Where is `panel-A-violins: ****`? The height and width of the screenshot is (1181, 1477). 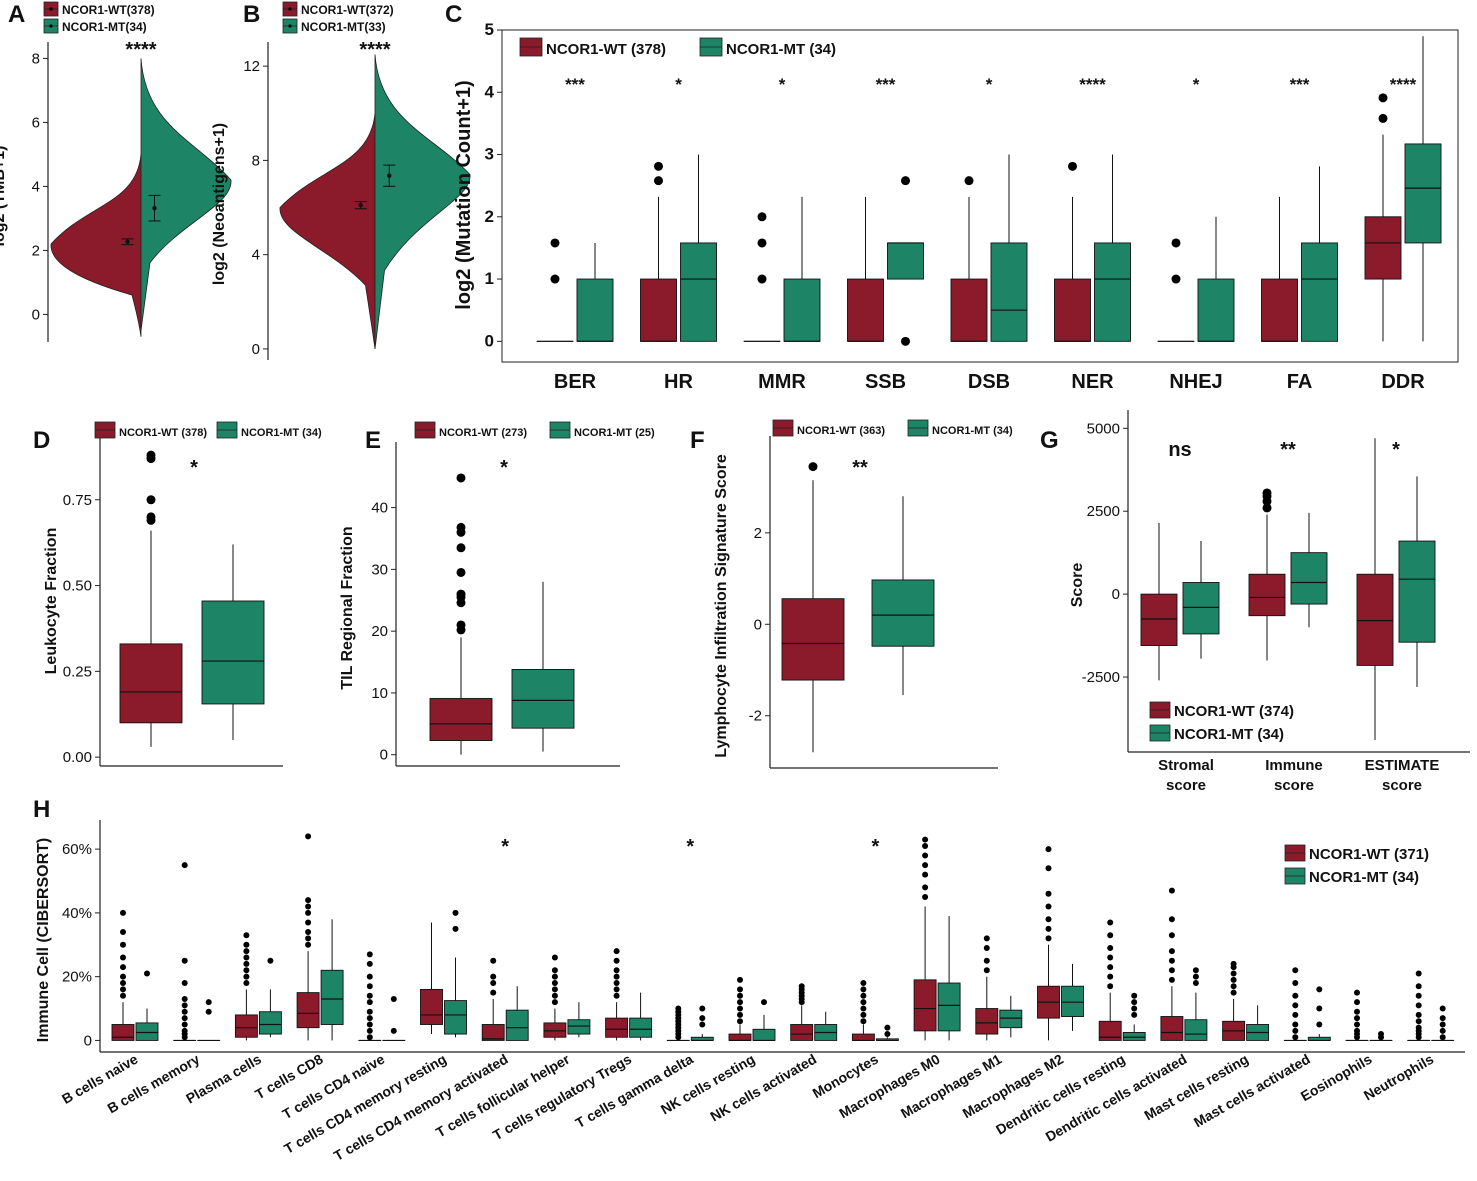 panel-A-violins: **** is located at coordinates (141, 188).